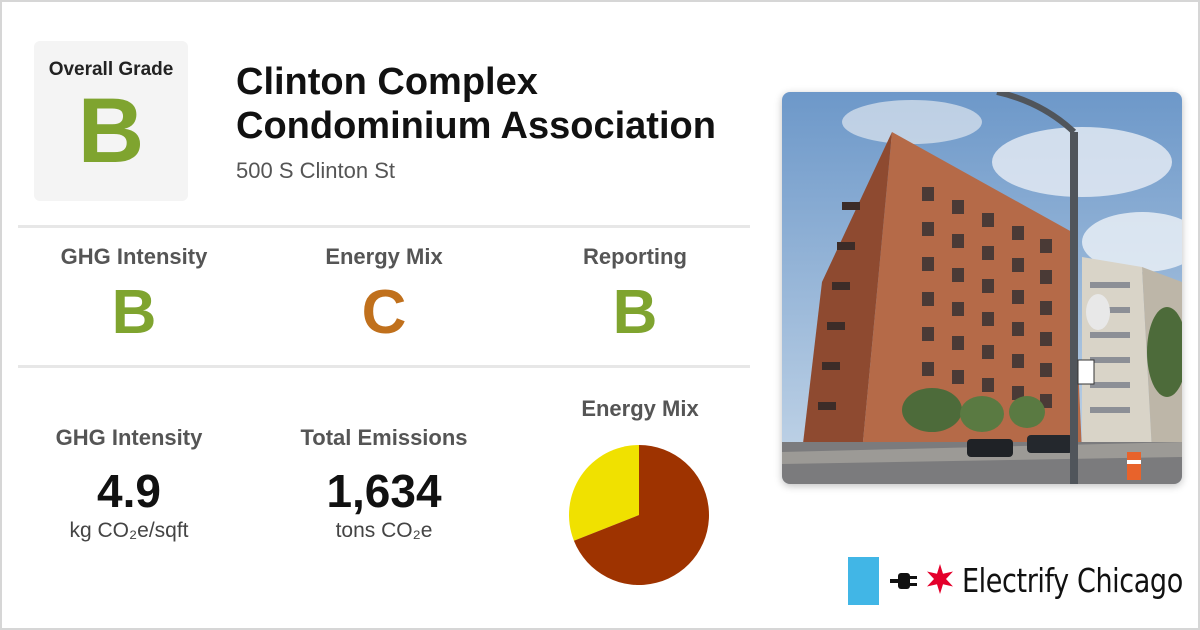 The height and width of the screenshot is (630, 1200). What do you see at coordinates (384, 530) in the screenshot?
I see `stat-unit: tons CO₂e` at bounding box center [384, 530].